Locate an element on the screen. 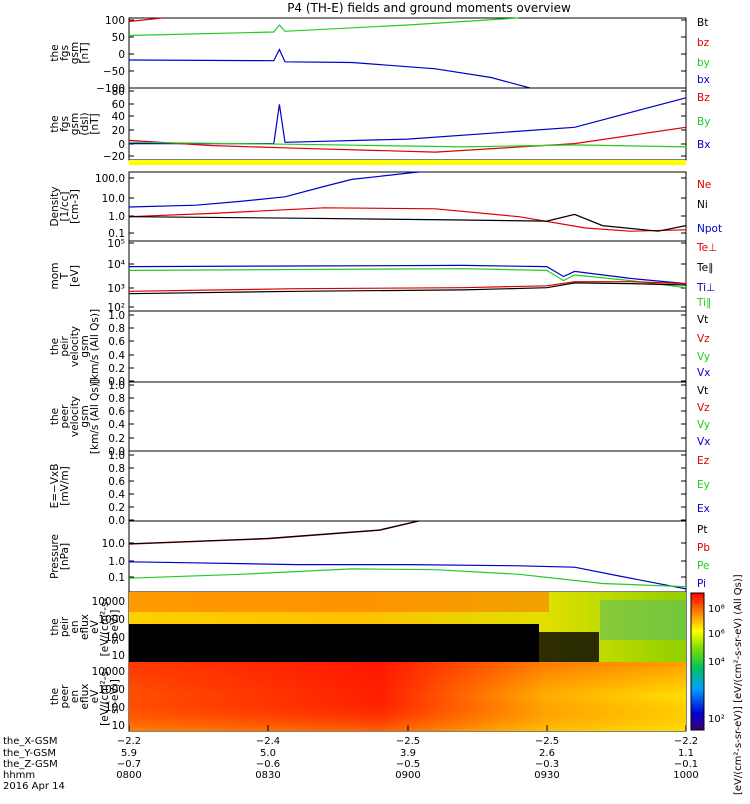  legend-entry-bz: Bz is located at coordinates (703, 98).